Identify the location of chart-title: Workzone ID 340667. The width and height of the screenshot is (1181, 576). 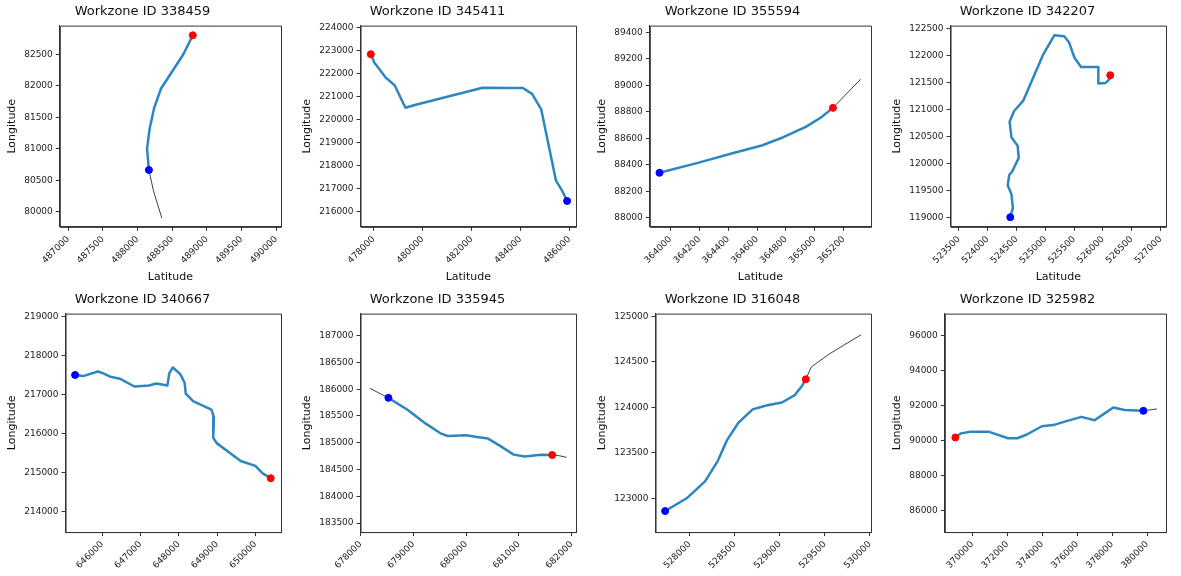
(142, 299).